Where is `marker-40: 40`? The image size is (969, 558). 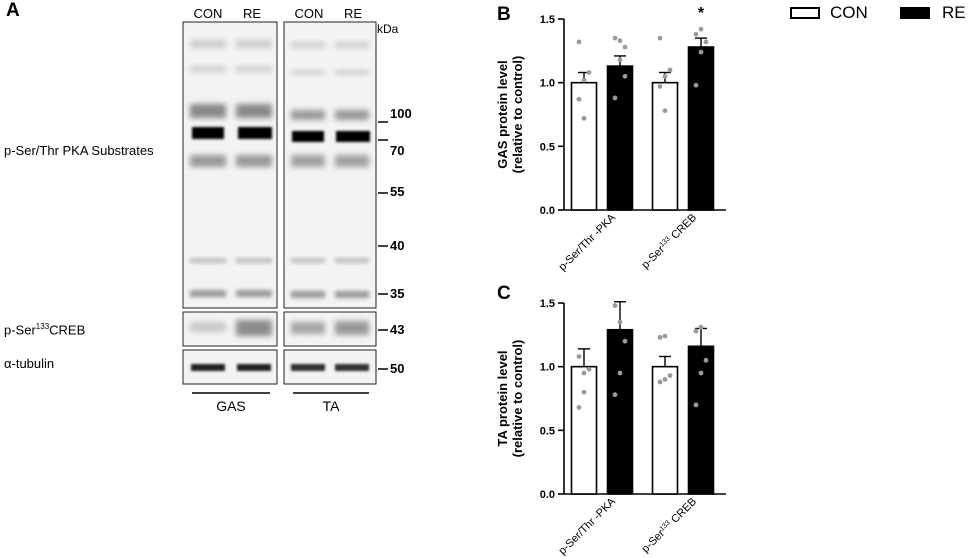
marker-40: 40 is located at coordinates (397, 245).